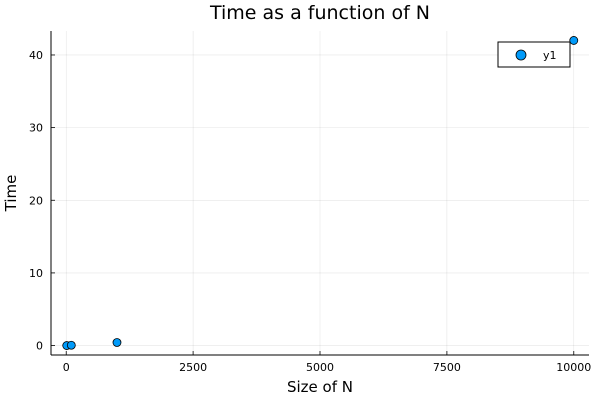  I want to click on x-axis-label: Size of N, so click(320, 387).